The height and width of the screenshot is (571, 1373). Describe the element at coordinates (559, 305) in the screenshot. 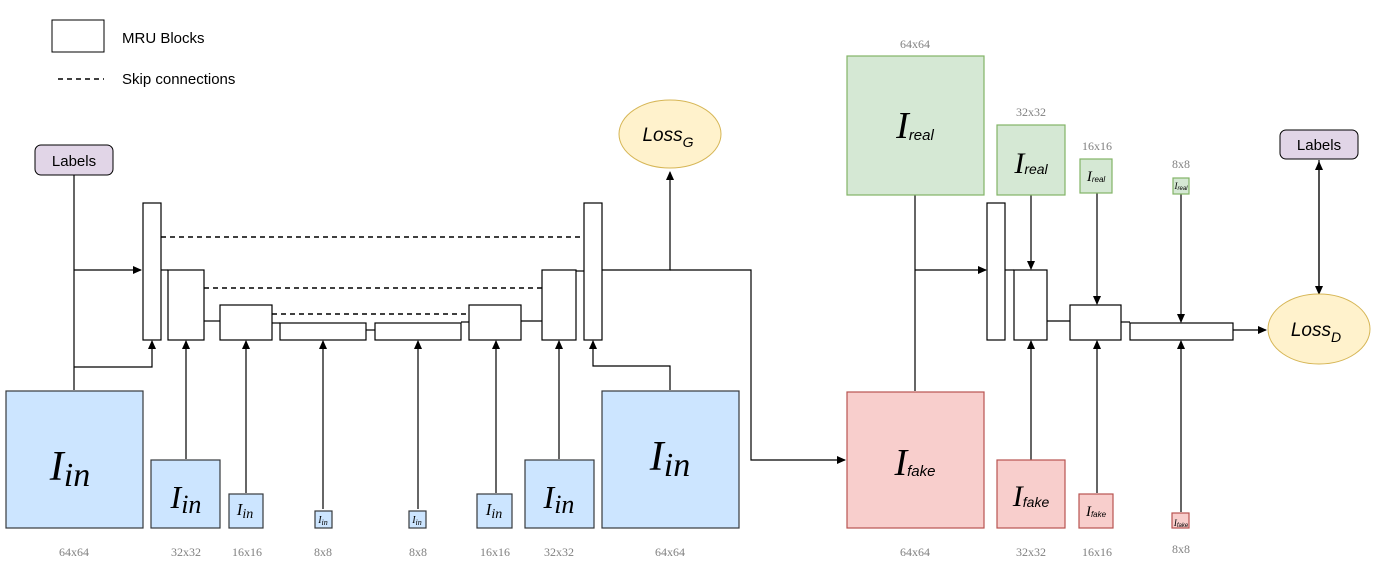

I see `mru-block-g7` at that location.